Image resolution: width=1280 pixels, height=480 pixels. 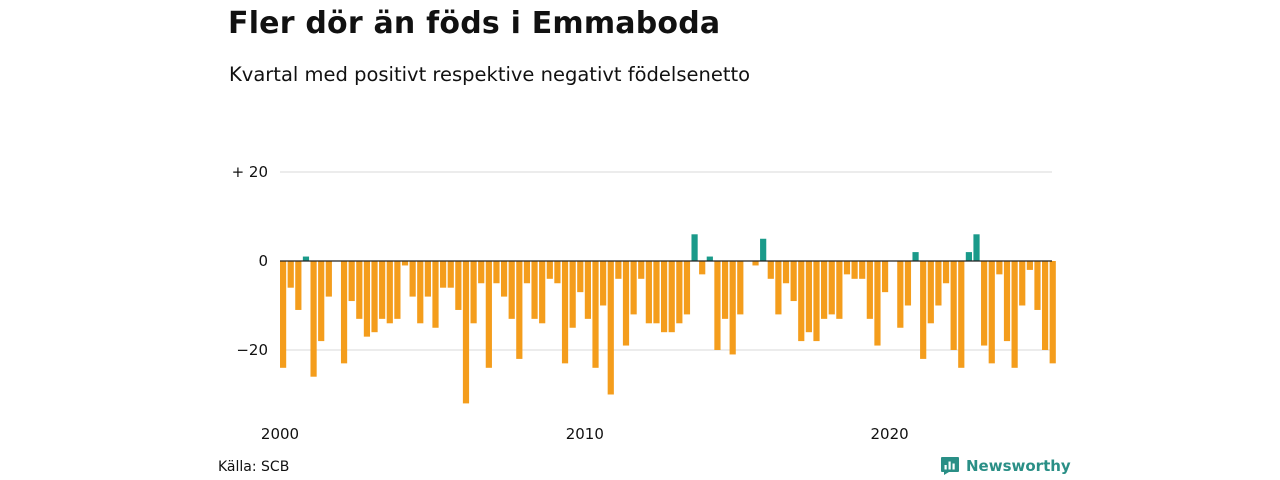 What do you see at coordinates (950, 466) in the screenshot?
I see `newsworthy-icon` at bounding box center [950, 466].